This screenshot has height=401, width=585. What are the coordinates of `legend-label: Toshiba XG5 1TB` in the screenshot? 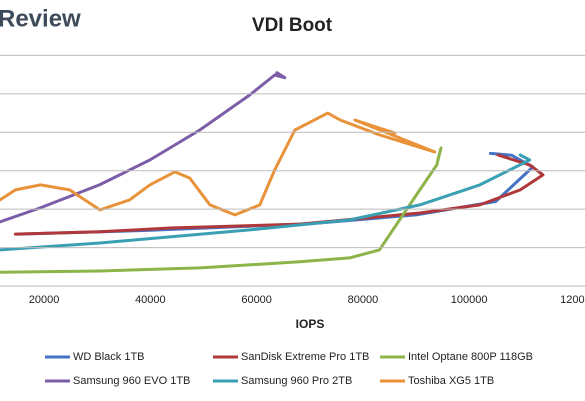 It's located at (451, 381).